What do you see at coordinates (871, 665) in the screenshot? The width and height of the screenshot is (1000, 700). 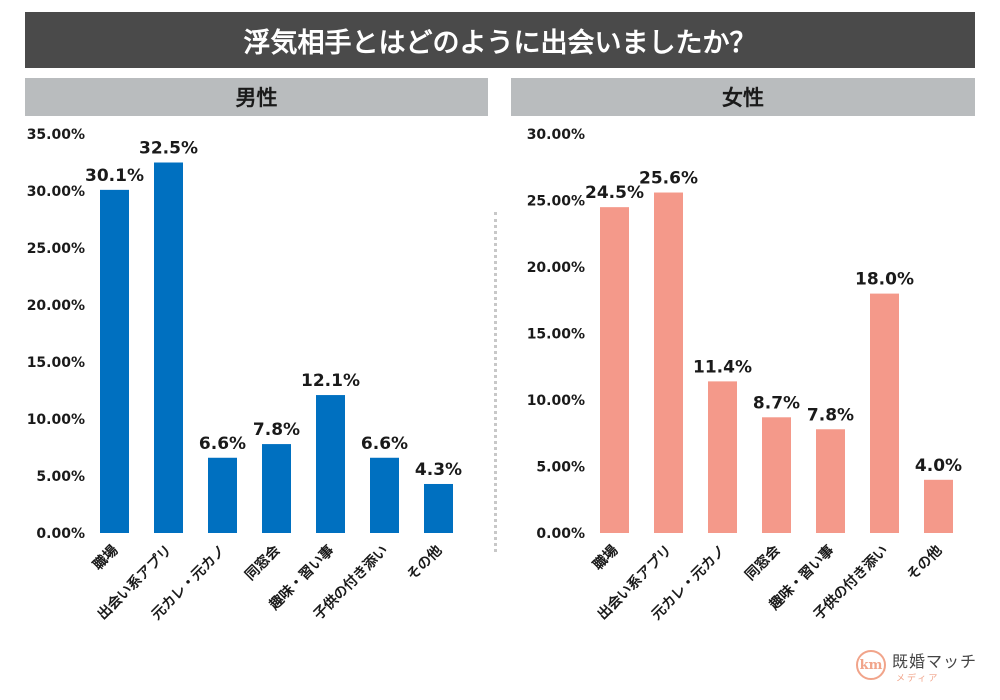 I see `brand-logo-mark: km` at bounding box center [871, 665].